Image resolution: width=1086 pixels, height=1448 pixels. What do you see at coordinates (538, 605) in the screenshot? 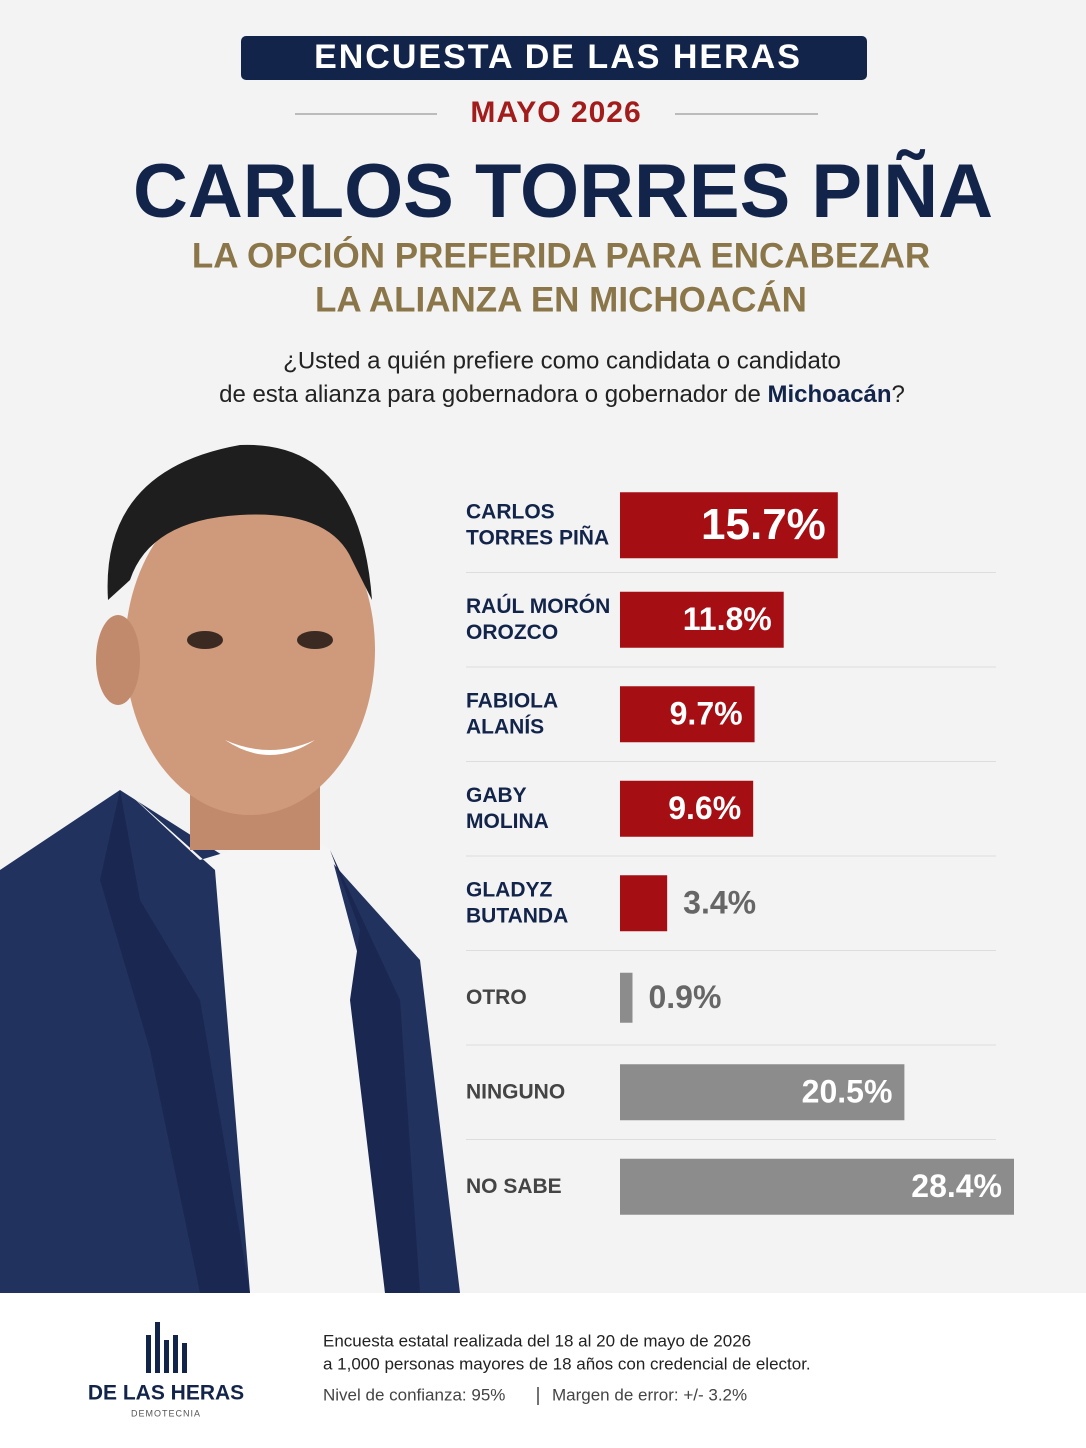
I see `category-line: RAÚL MORÓN` at bounding box center [538, 605].